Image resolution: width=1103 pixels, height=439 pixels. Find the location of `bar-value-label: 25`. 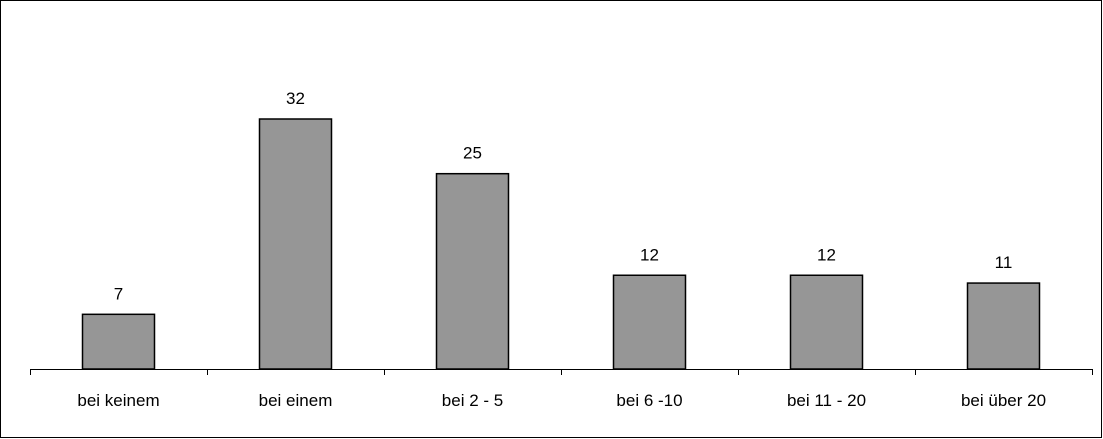

bar-value-label: 25 is located at coordinates (472, 153).